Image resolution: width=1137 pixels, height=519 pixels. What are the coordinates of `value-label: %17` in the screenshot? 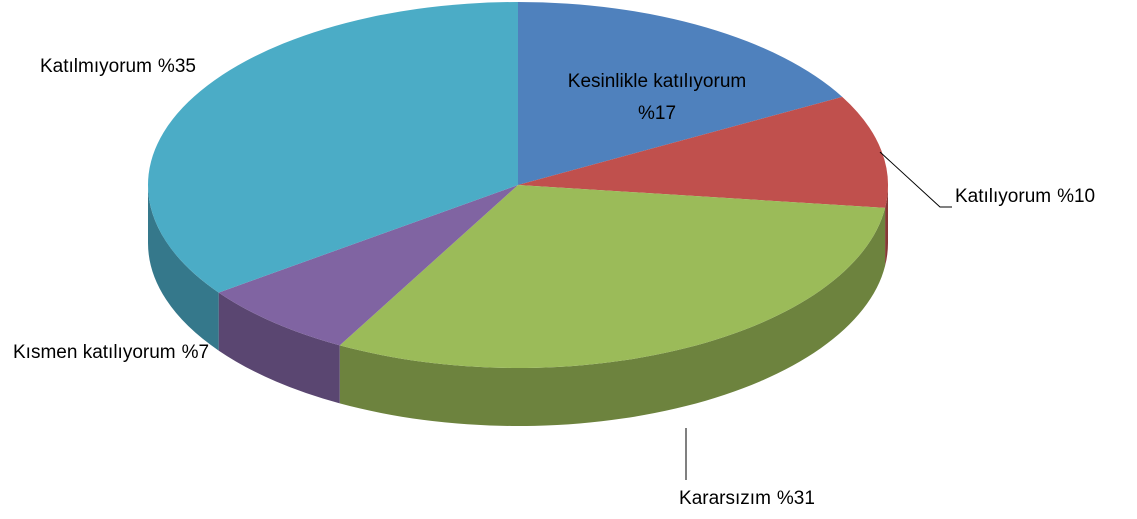 It's located at (657, 113).